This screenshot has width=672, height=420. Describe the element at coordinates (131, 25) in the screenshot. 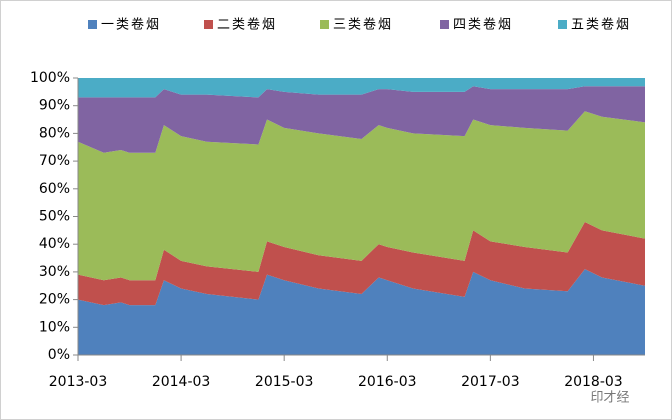

I see `legend-label: 一类卷烟` at that location.